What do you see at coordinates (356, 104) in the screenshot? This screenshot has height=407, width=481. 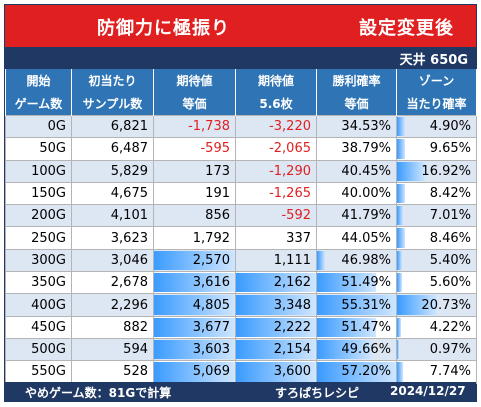 I see `header-win-line2: 等価` at bounding box center [356, 104].